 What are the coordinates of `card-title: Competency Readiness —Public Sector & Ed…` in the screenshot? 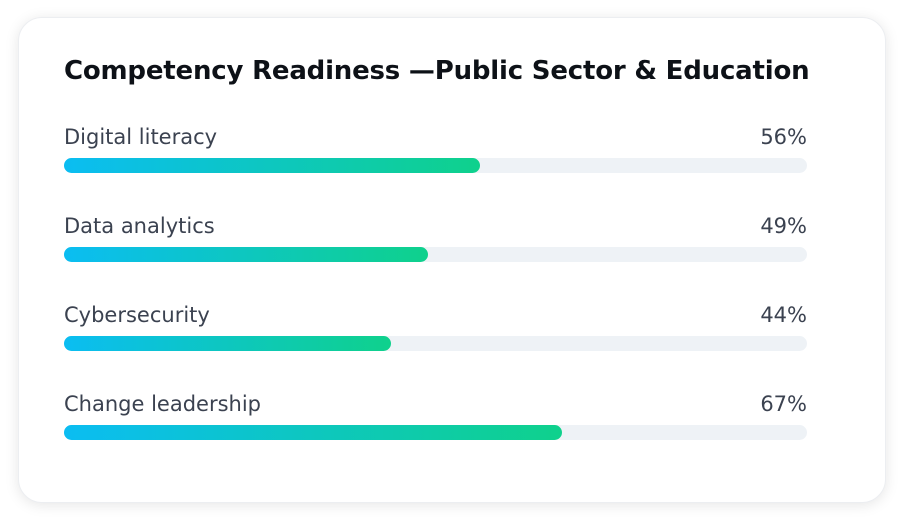 It's located at (437, 71).